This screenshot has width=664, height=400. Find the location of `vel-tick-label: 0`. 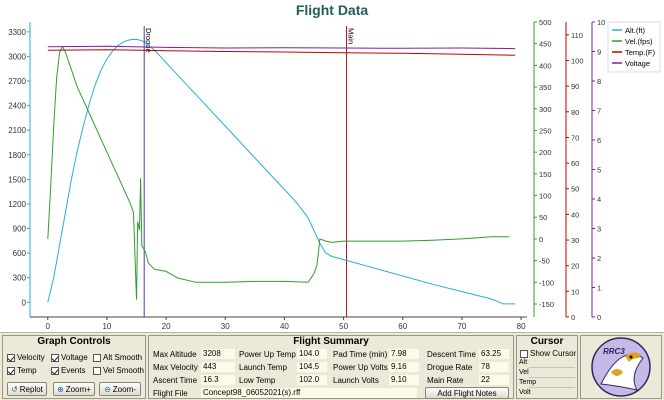

vel-tick-label: 0 is located at coordinates (541, 239).